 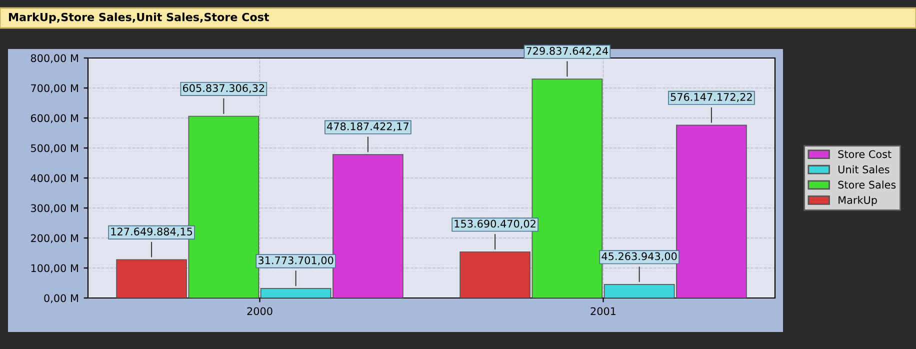 What do you see at coordinates (54, 239) in the screenshot?
I see `y-tick-label: 200,00 M` at bounding box center [54, 239].